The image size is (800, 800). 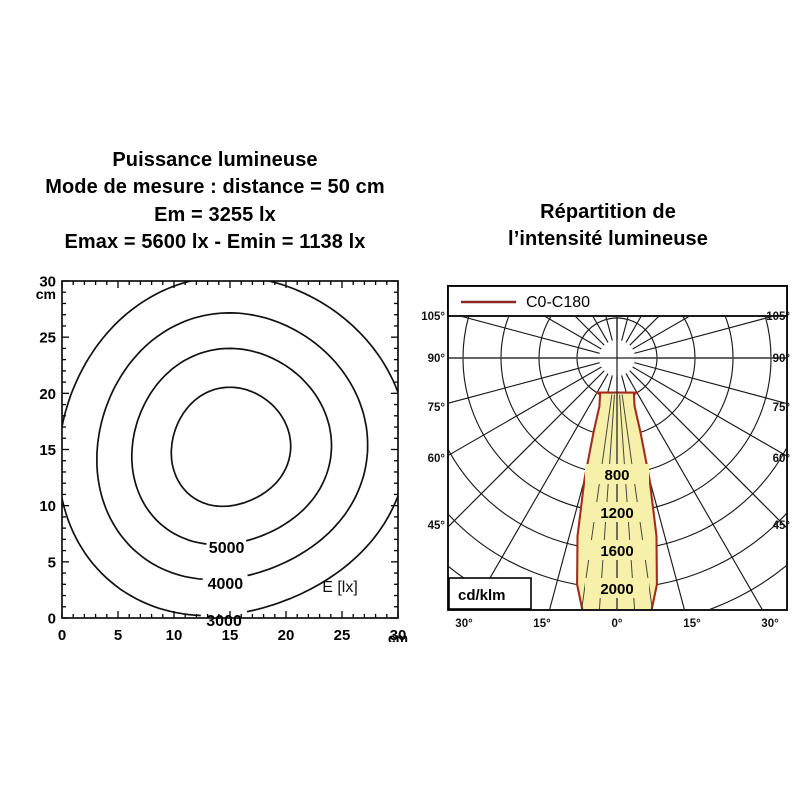 What do you see at coordinates (437, 408) in the screenshot?
I see `polar-angle-label-left: 75°` at bounding box center [437, 408].